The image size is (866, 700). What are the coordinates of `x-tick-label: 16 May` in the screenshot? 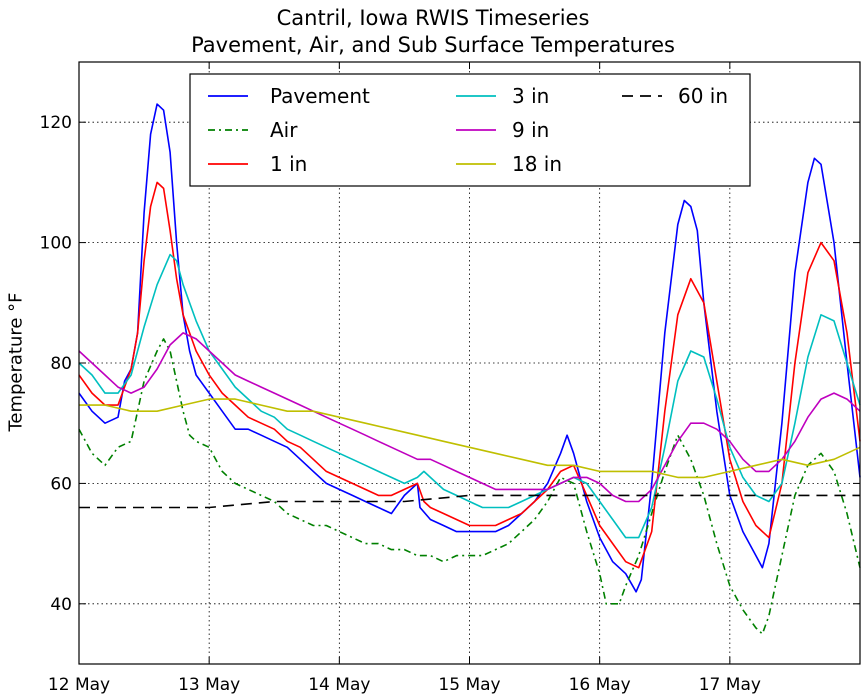 It's located at (600, 685).